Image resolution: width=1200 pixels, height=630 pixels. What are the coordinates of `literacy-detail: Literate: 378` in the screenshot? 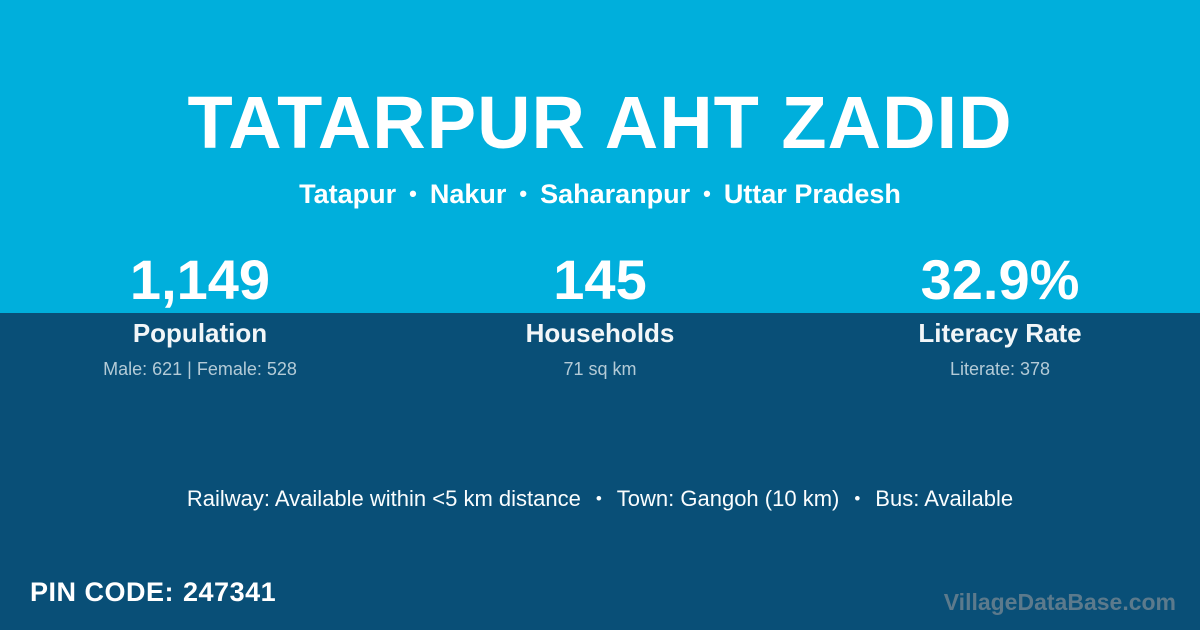 It's located at (1000, 368).